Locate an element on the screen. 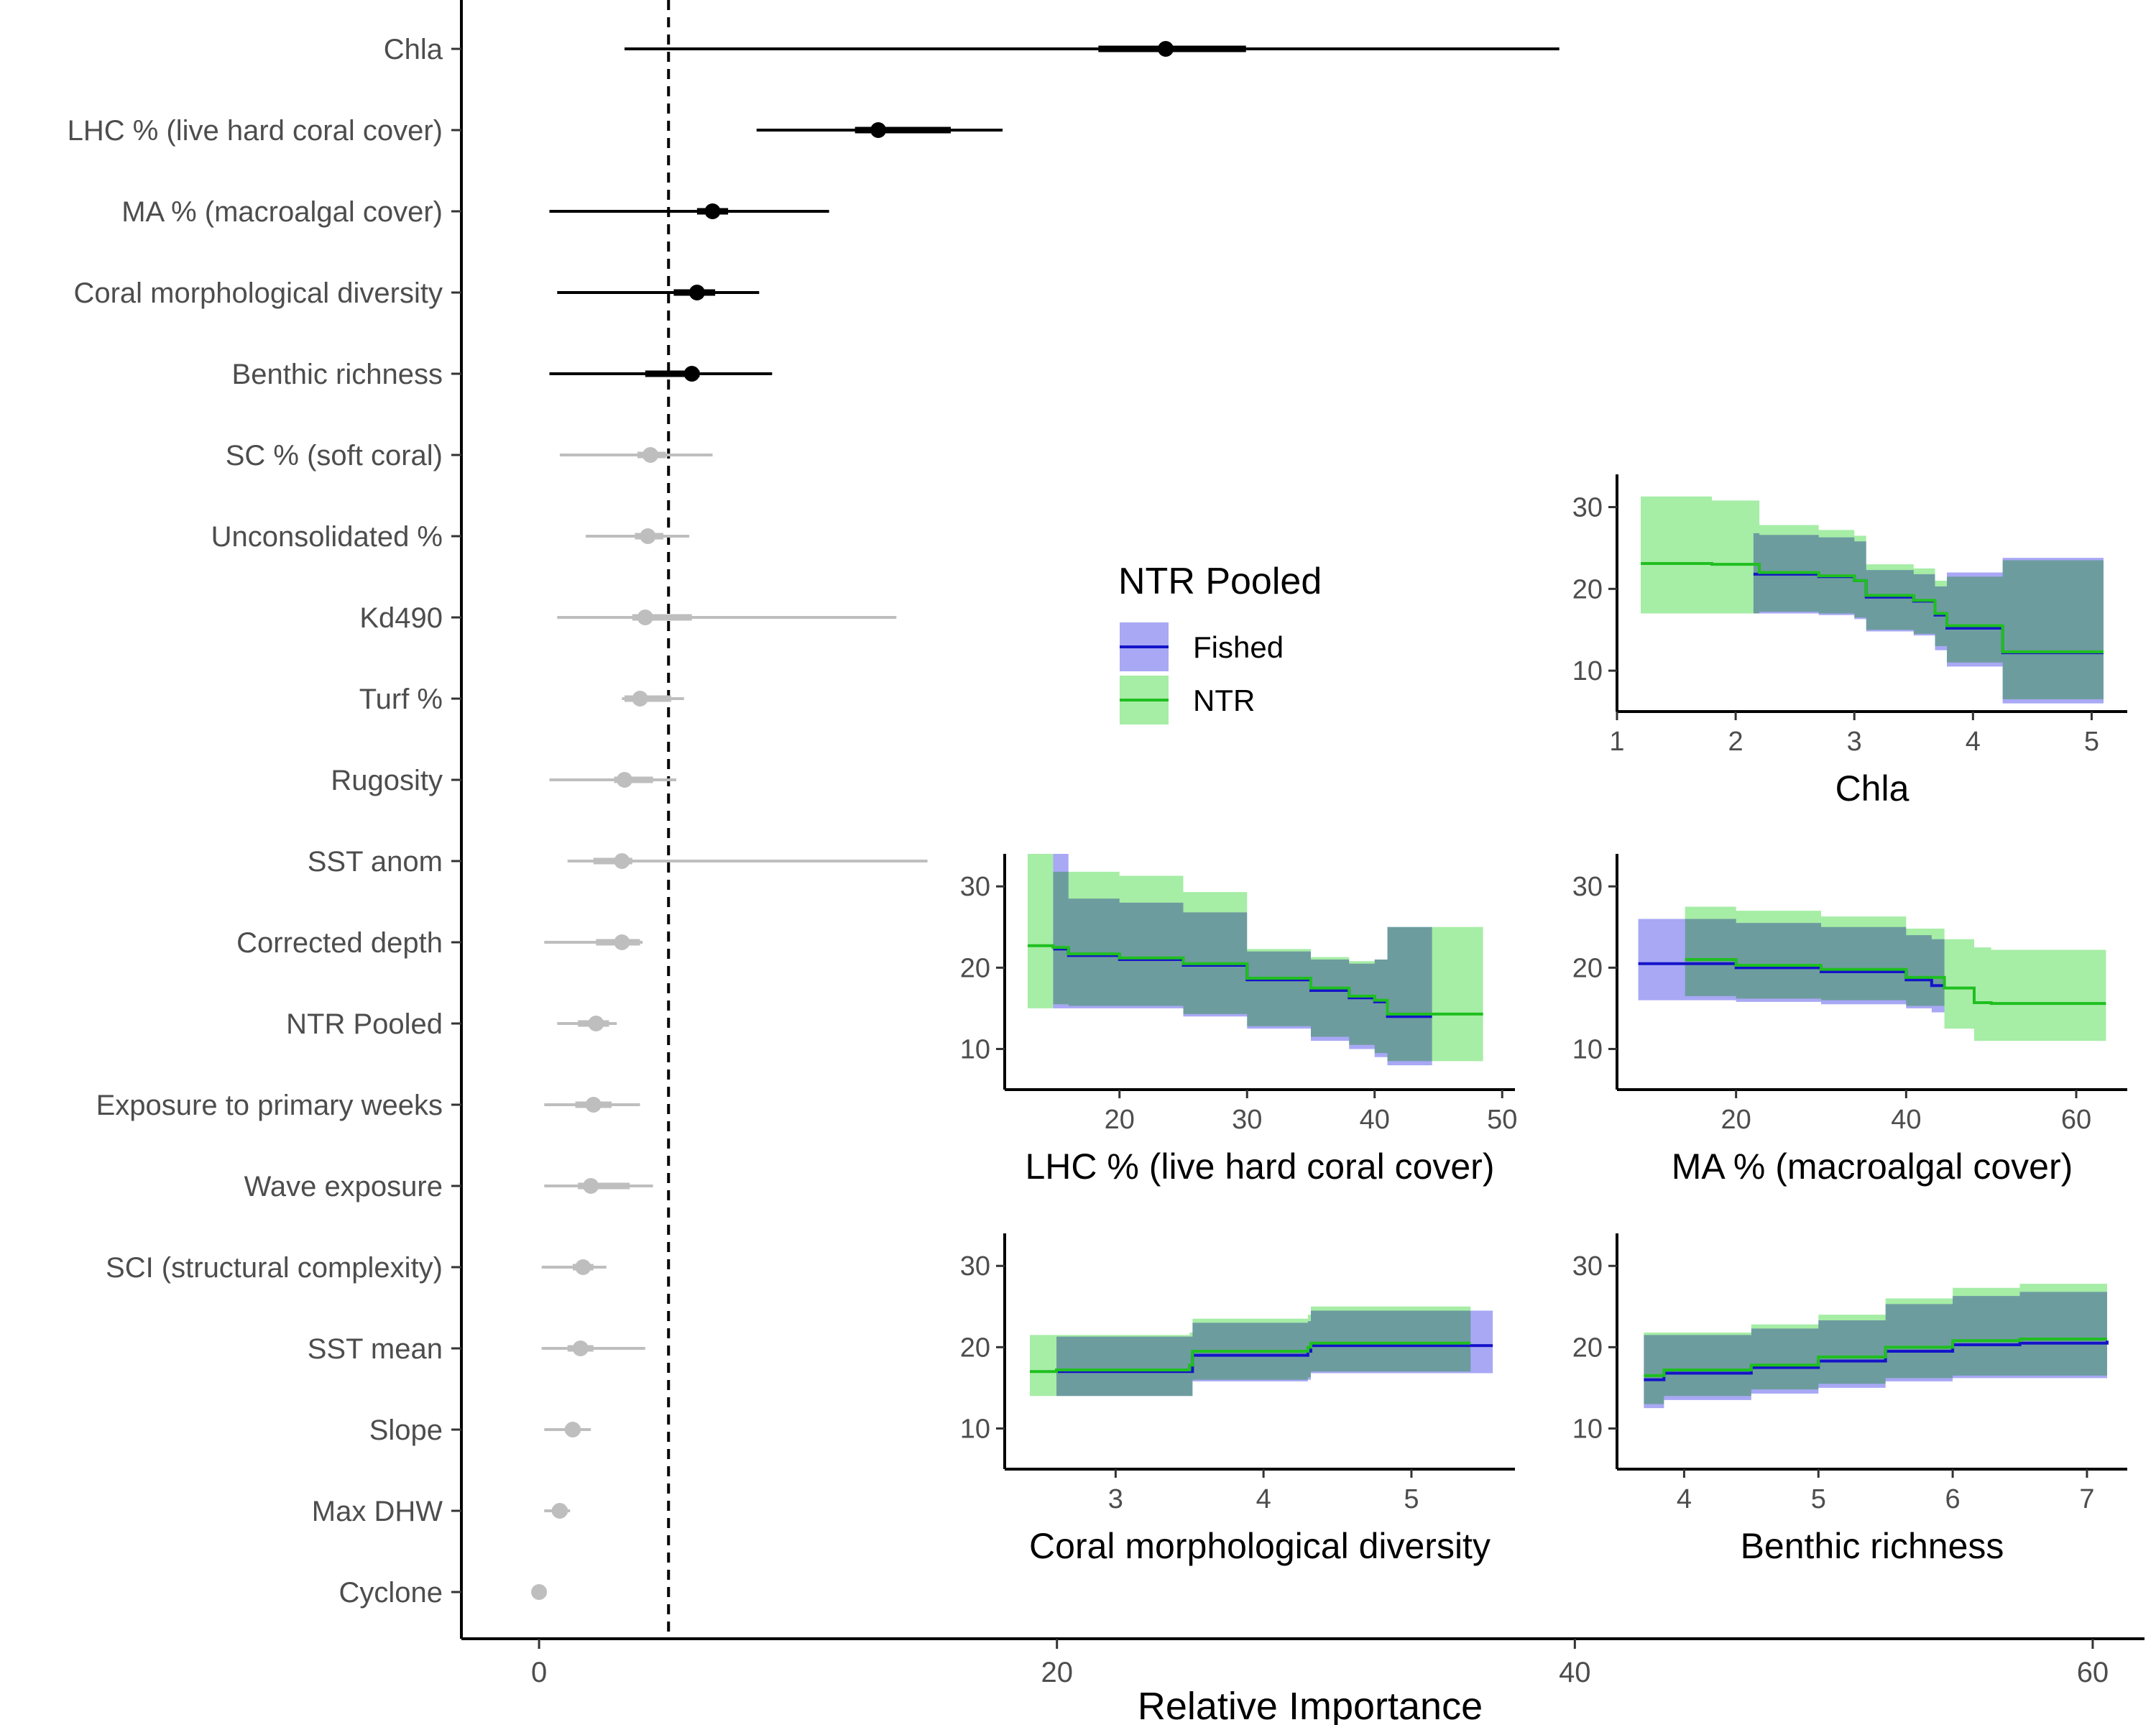 The height and width of the screenshot is (1725, 2156). y-tick-label: Wave exposure is located at coordinates (343, 1186).